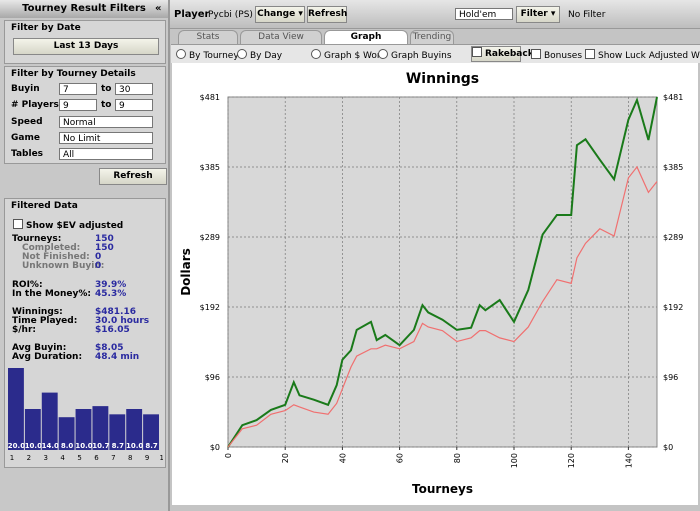 The width and height of the screenshot is (700, 511). I want to click on field-label: Buyin, so click(25, 89).